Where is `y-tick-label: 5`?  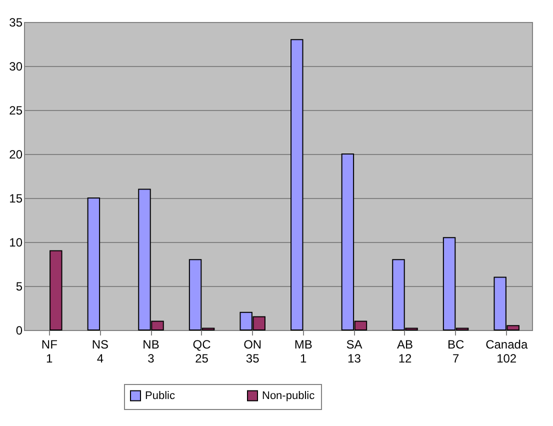 y-tick-label: 5 is located at coordinates (19, 287).